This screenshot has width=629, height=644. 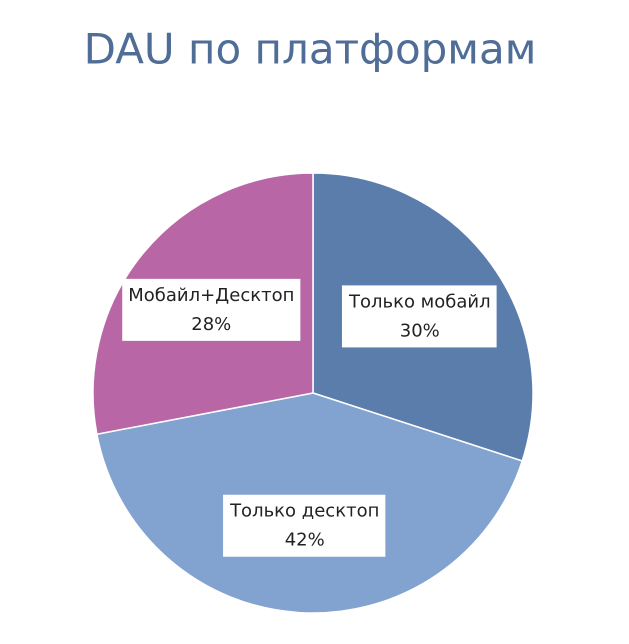 What do you see at coordinates (420, 330) in the screenshot?
I see `slice-value: 30%` at bounding box center [420, 330].